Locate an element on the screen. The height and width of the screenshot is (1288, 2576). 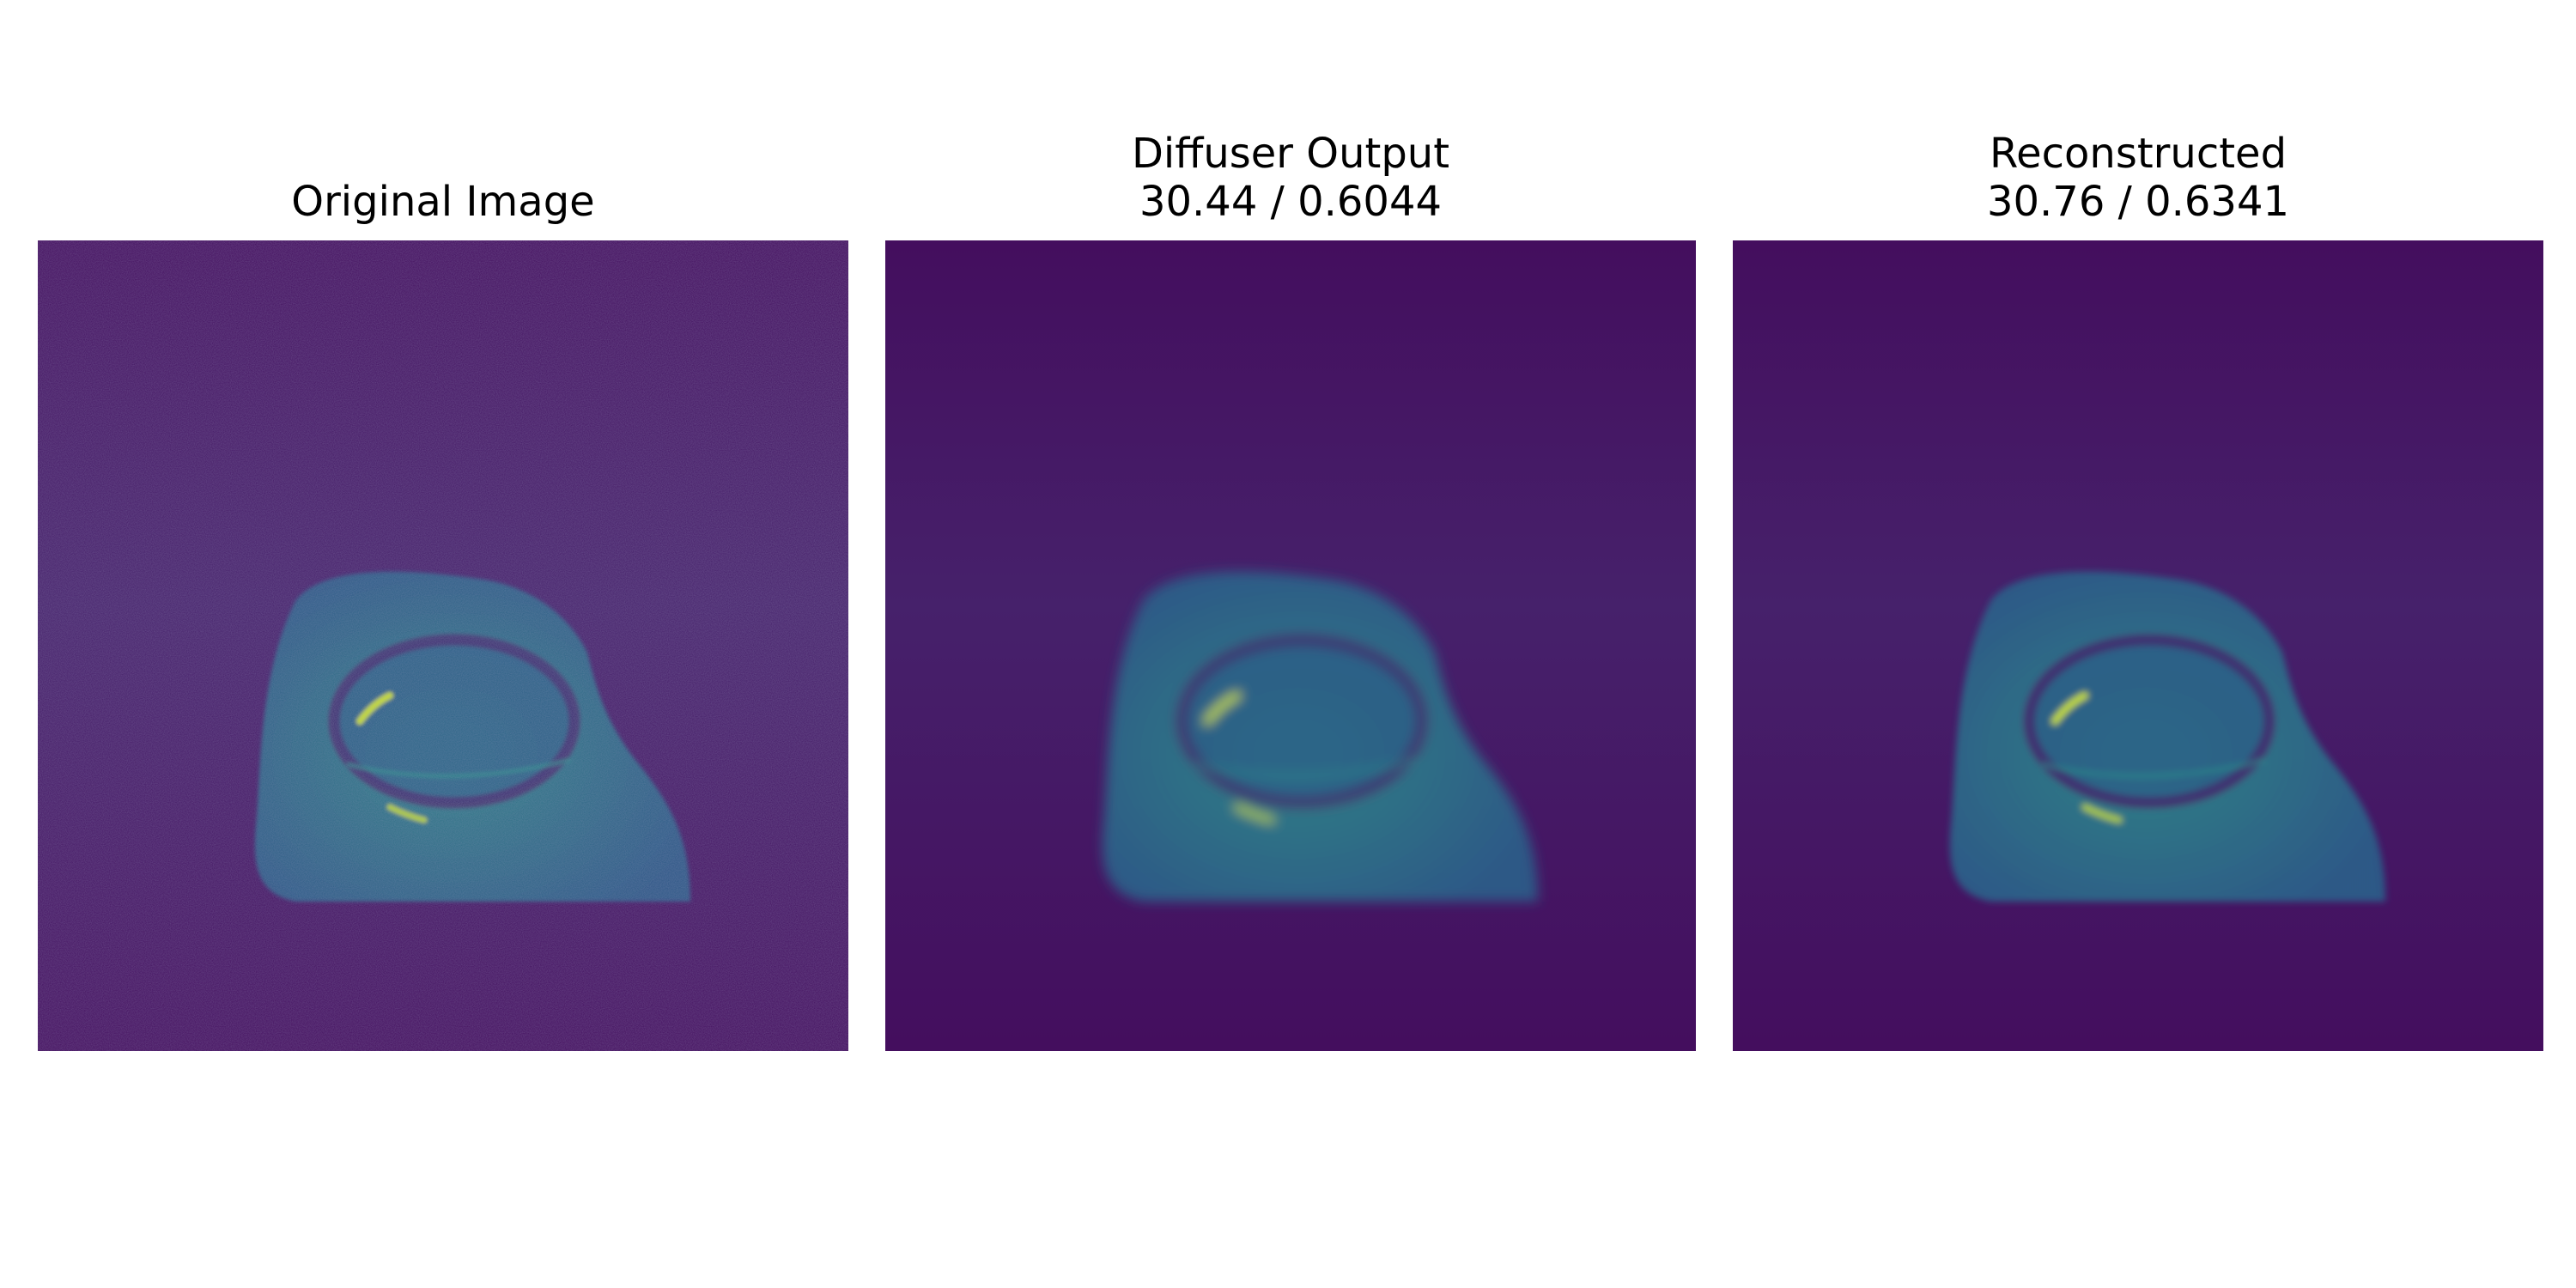
panel-title: Original Image is located at coordinates (443, 202).